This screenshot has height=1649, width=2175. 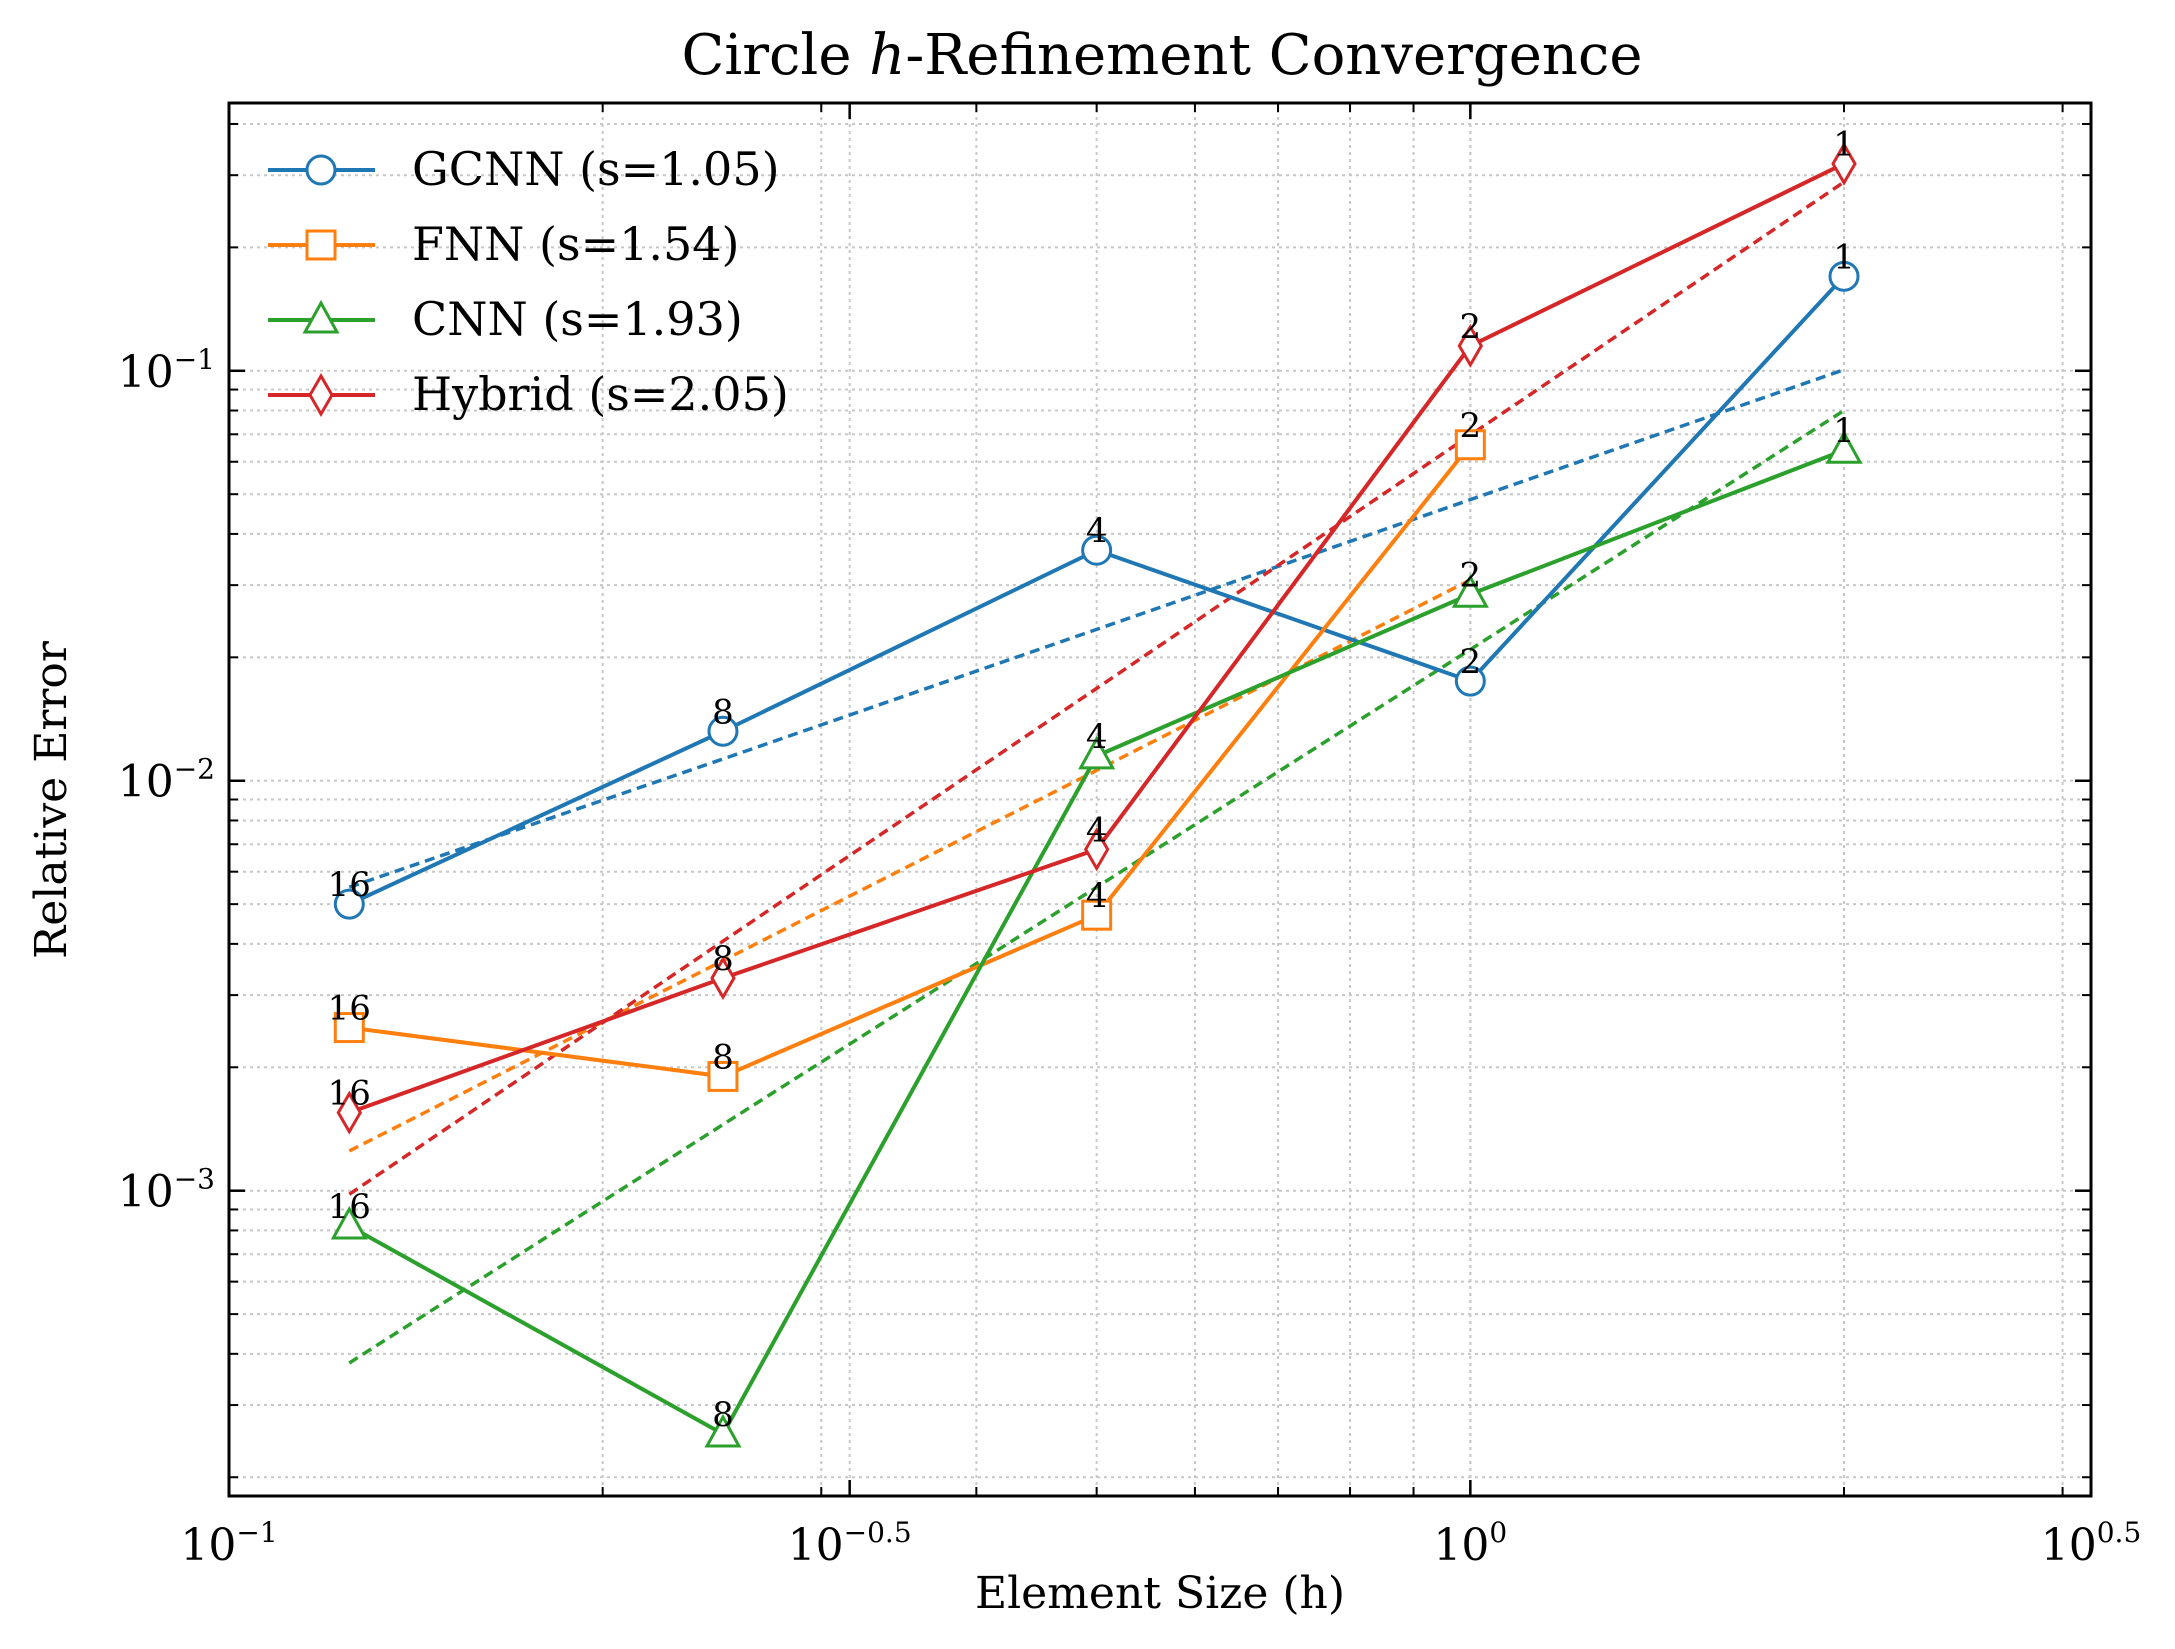 What do you see at coordinates (321, 245) in the screenshot?
I see `legend-marker-square` at bounding box center [321, 245].